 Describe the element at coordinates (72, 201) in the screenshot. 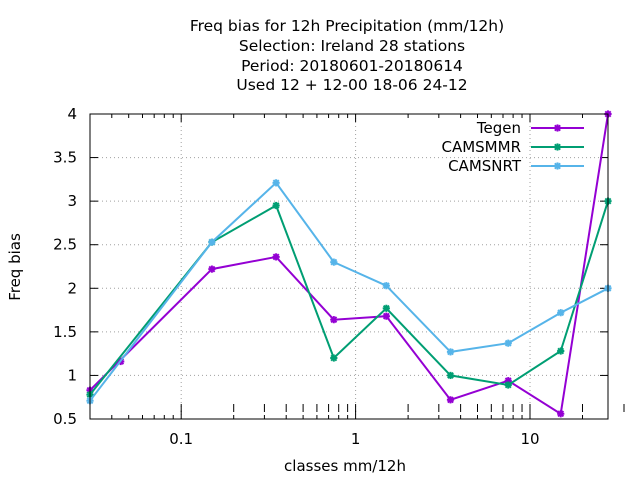

I see `y-tick-label: 3` at that location.